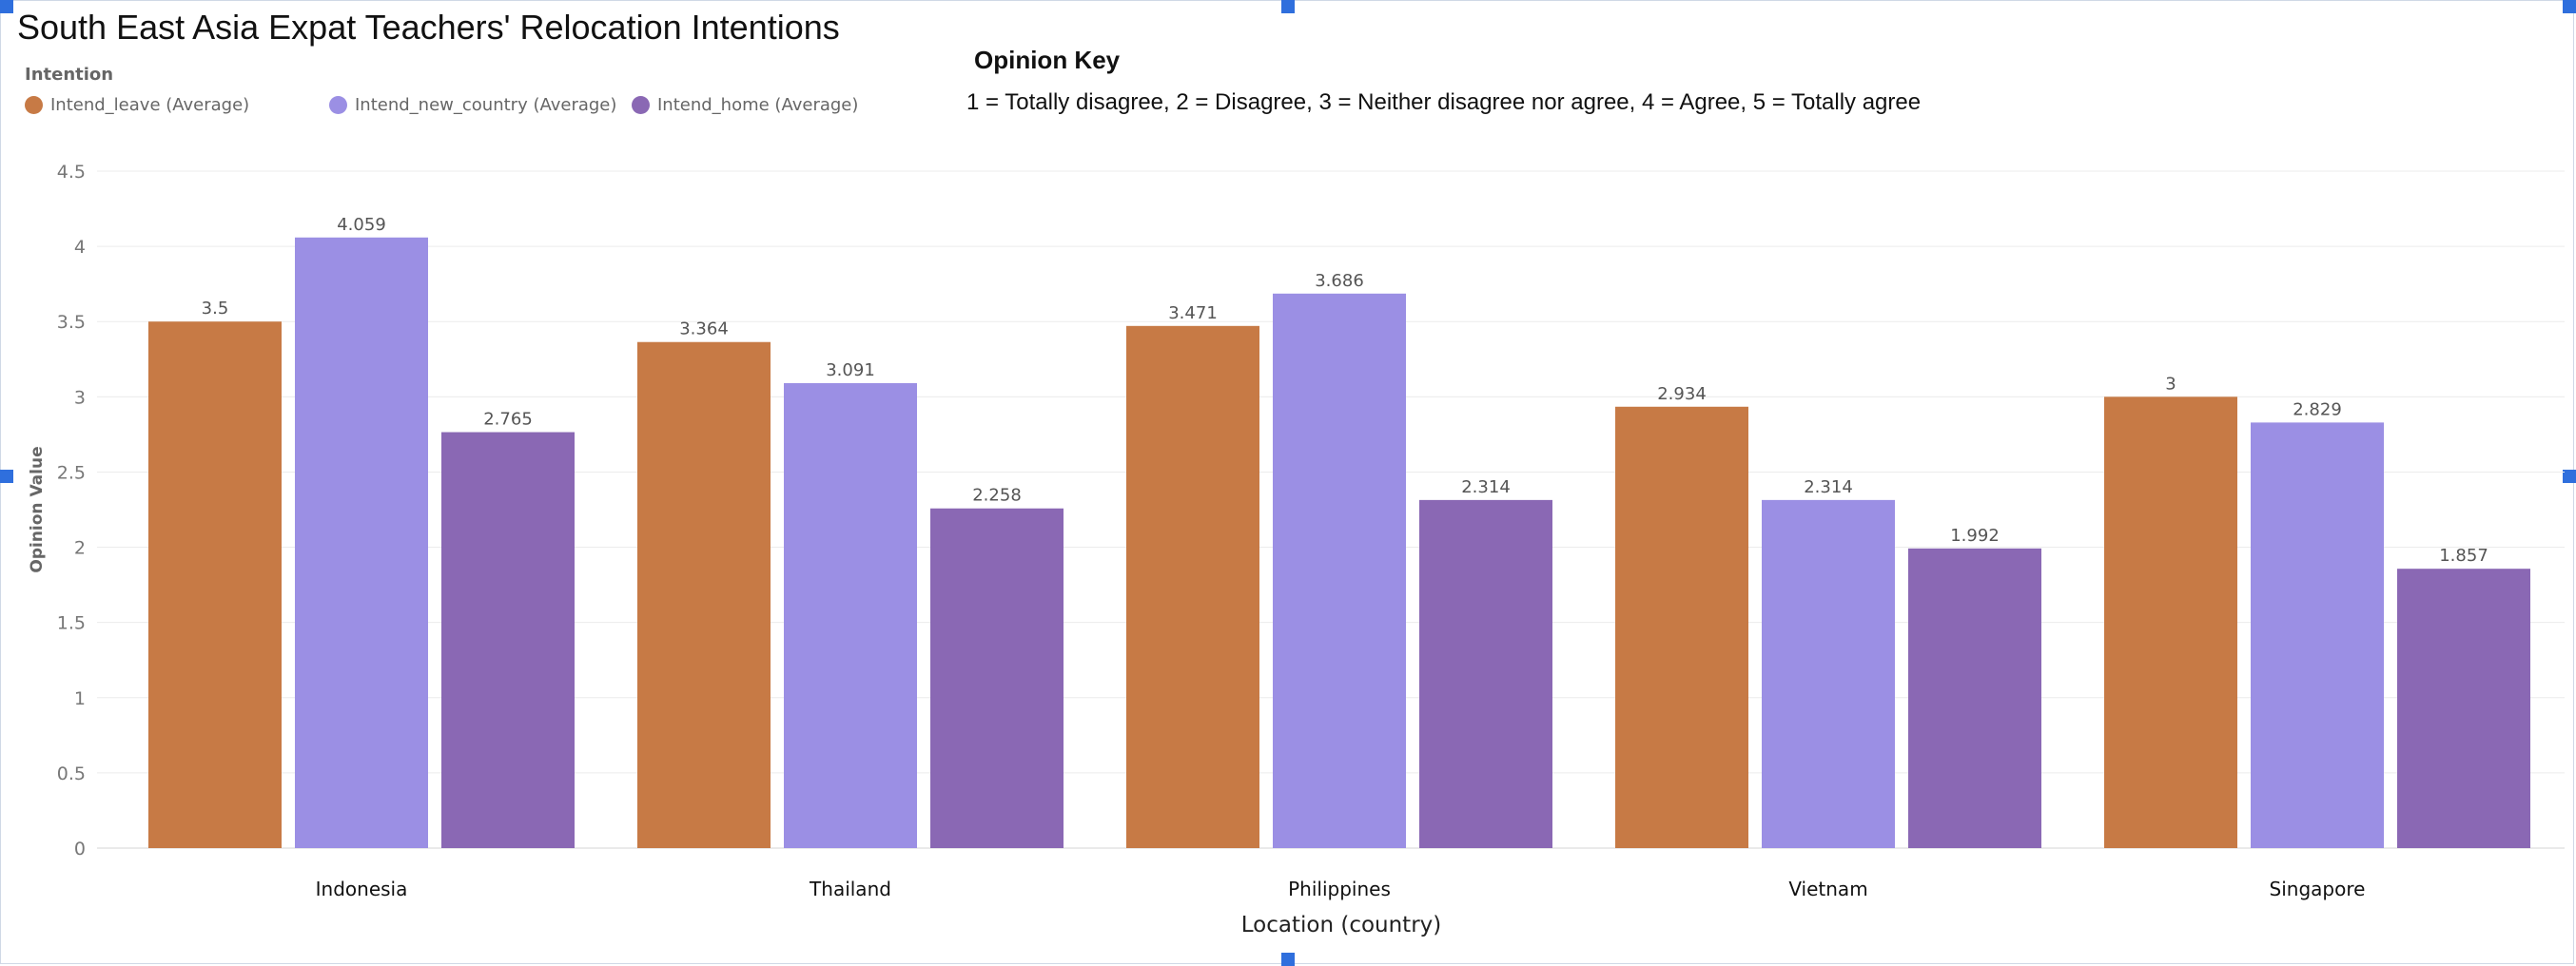  I want to click on legend-label: Intend_new_country (Average), so click(486, 105).